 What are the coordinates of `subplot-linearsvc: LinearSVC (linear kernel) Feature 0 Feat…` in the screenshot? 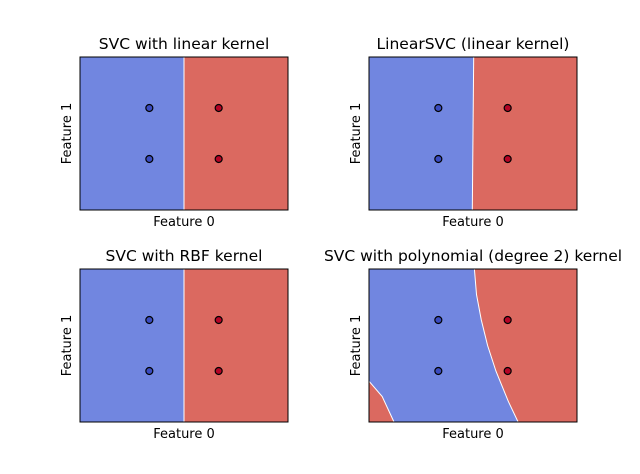 It's located at (463, 132).